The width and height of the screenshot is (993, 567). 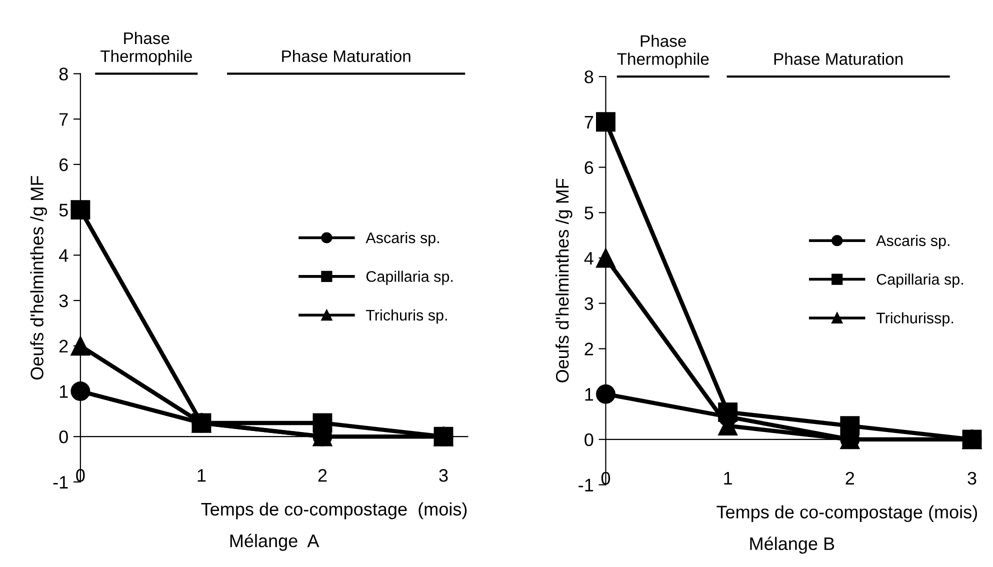 I want to click on text: Mélange B, so click(x=792, y=545).